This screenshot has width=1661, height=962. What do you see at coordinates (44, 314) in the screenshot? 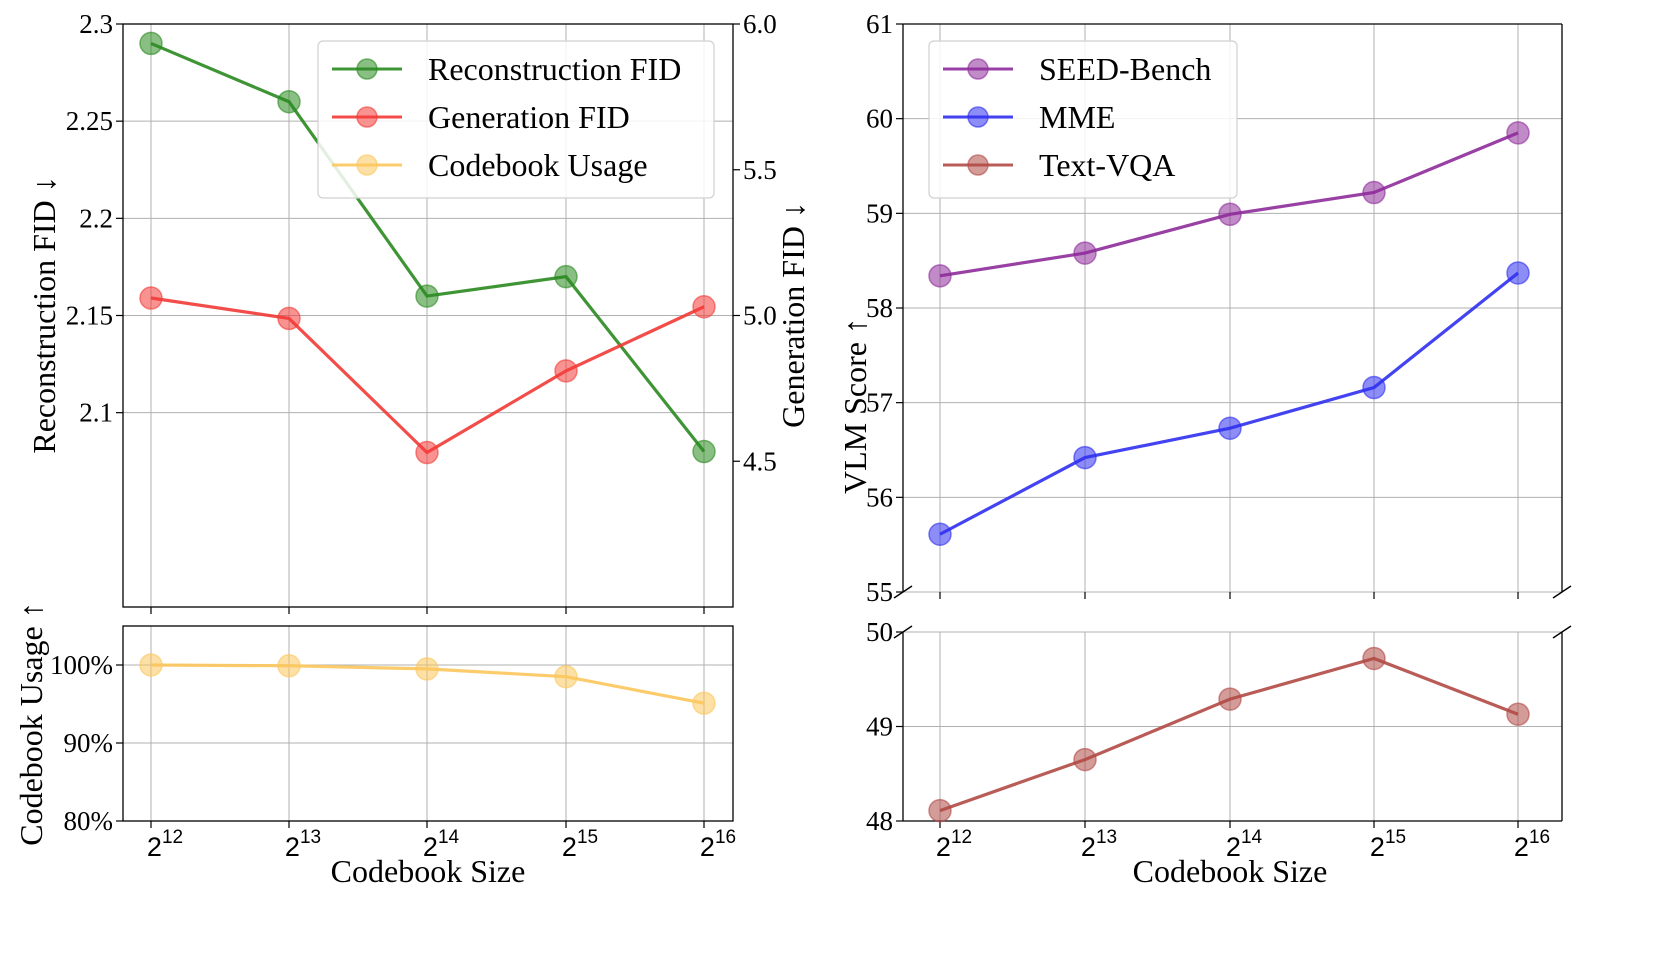
I see `y-axis-title-left: Reconstruction FID ↓` at bounding box center [44, 314].